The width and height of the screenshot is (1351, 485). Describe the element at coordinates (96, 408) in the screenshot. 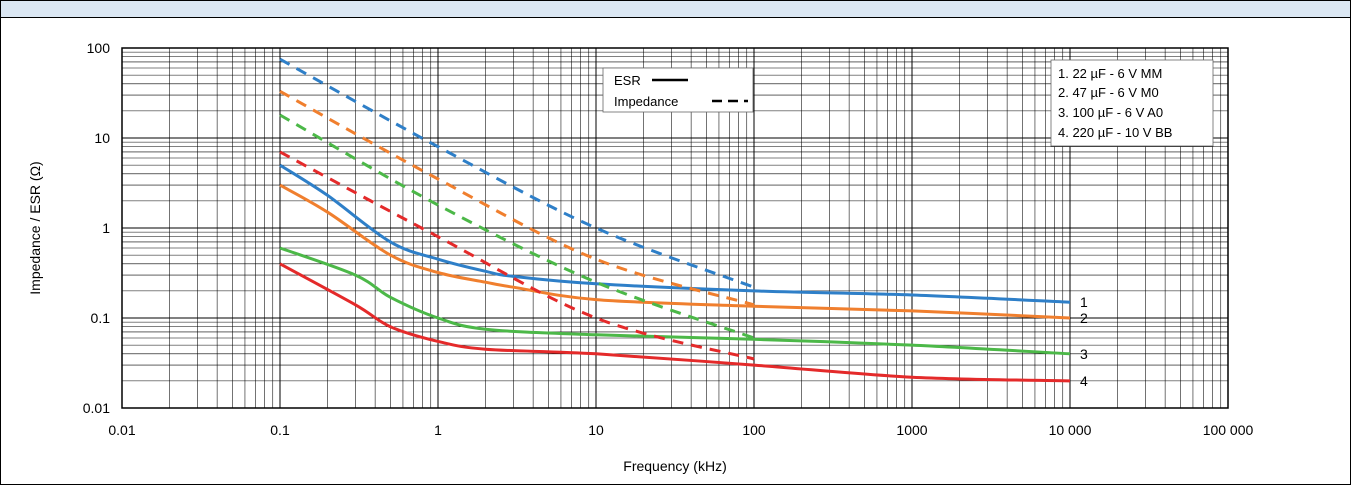

I see `y-tick-label: 0.01` at that location.